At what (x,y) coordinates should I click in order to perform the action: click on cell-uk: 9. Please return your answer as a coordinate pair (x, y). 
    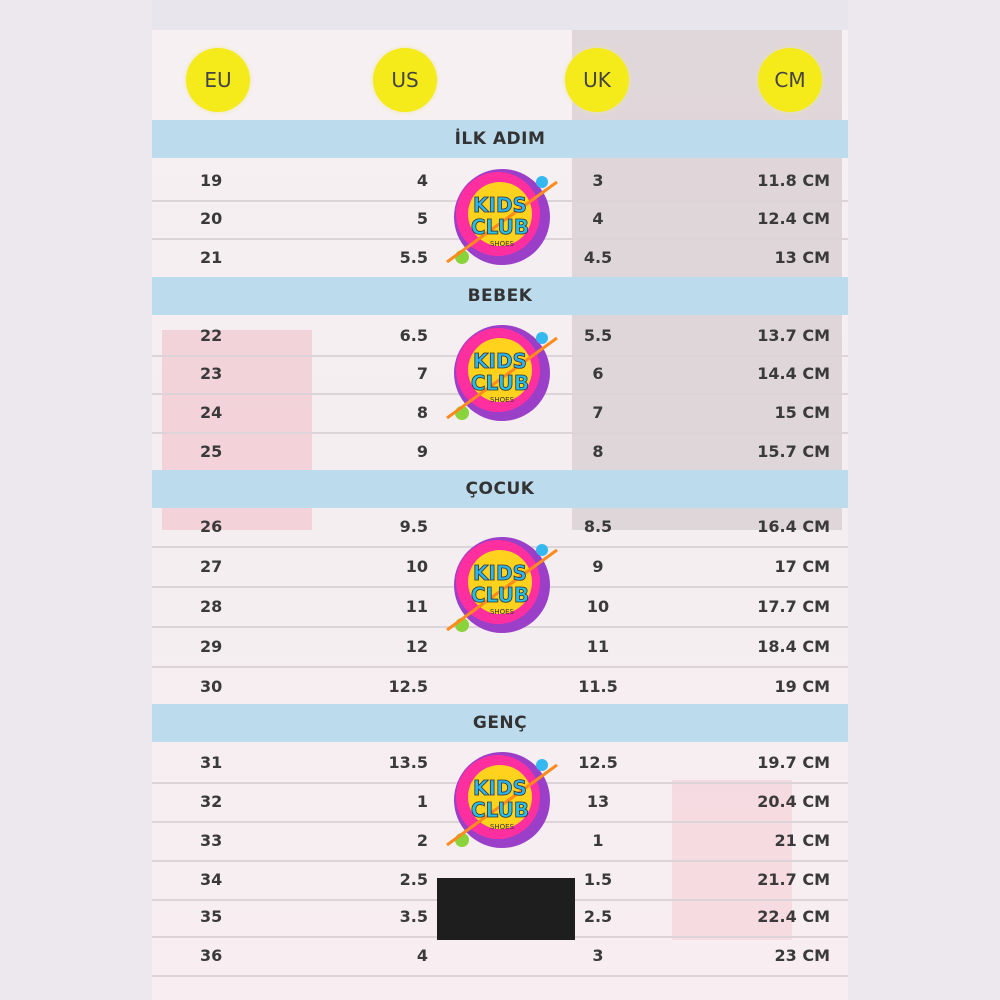
    Looking at the image, I should click on (598, 566).